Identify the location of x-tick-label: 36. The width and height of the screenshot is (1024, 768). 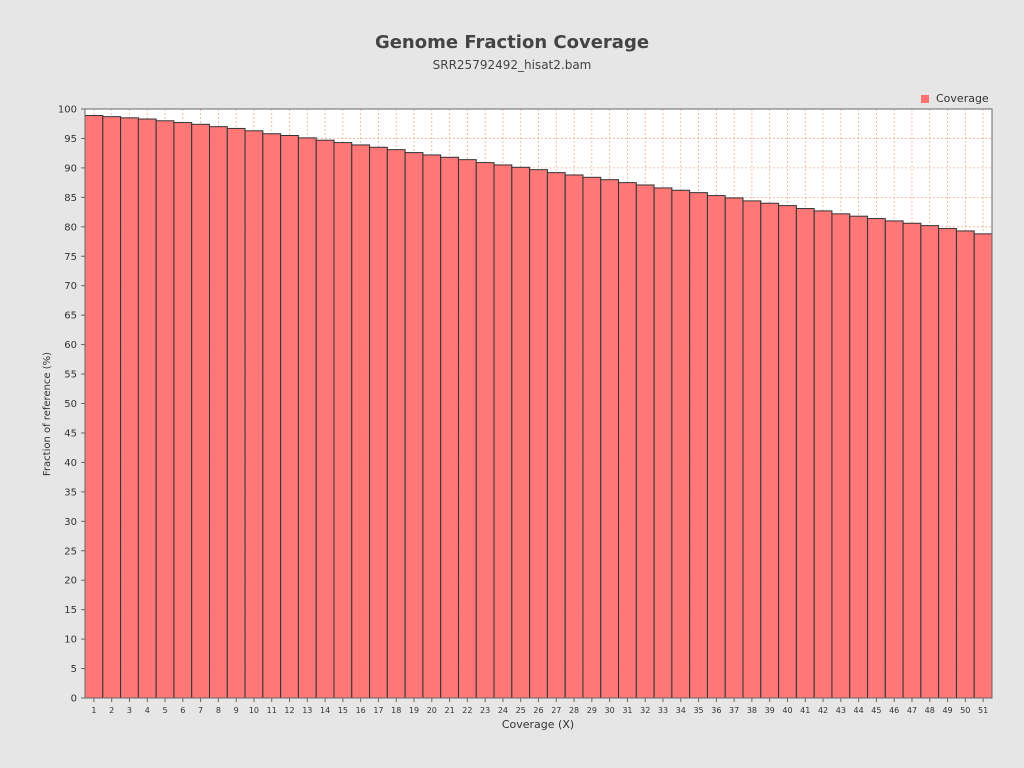
(716, 710).